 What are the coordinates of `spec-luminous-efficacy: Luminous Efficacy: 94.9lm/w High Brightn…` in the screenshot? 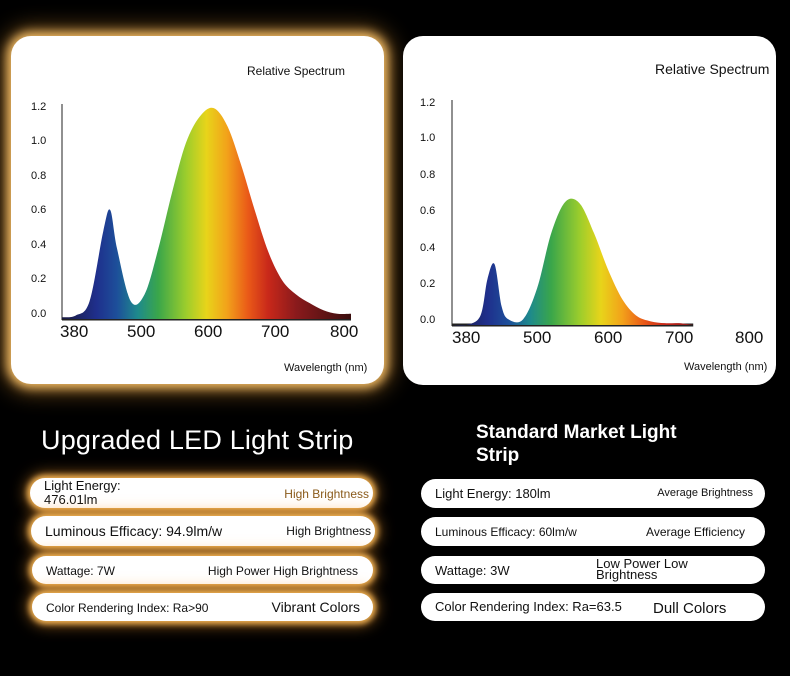 It's located at (203, 531).